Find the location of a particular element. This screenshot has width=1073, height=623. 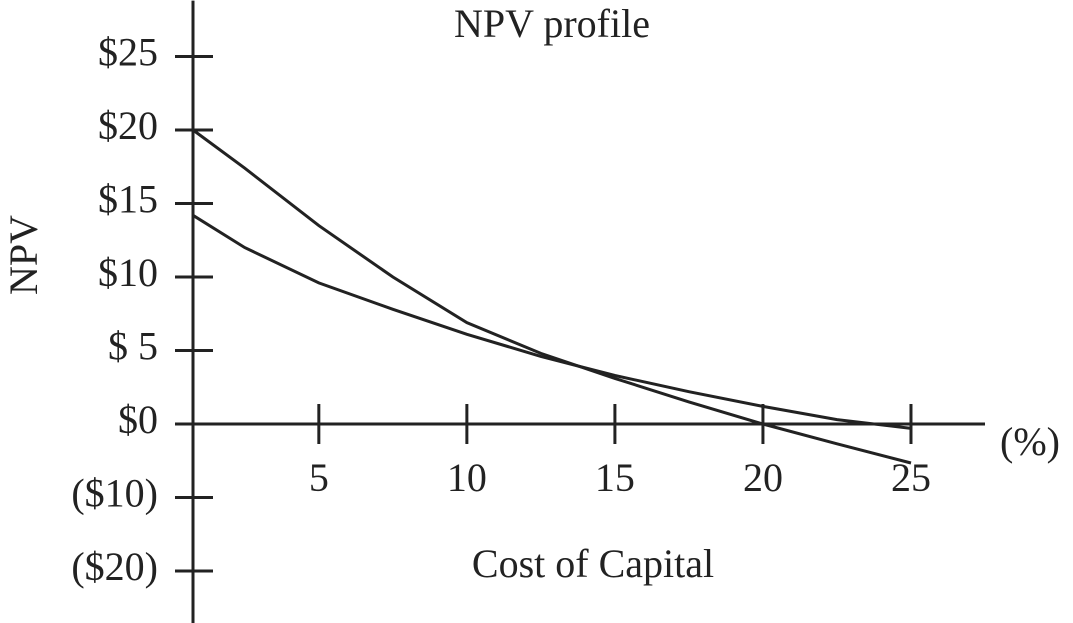

x-tick-label: 15 is located at coordinates (615, 477).